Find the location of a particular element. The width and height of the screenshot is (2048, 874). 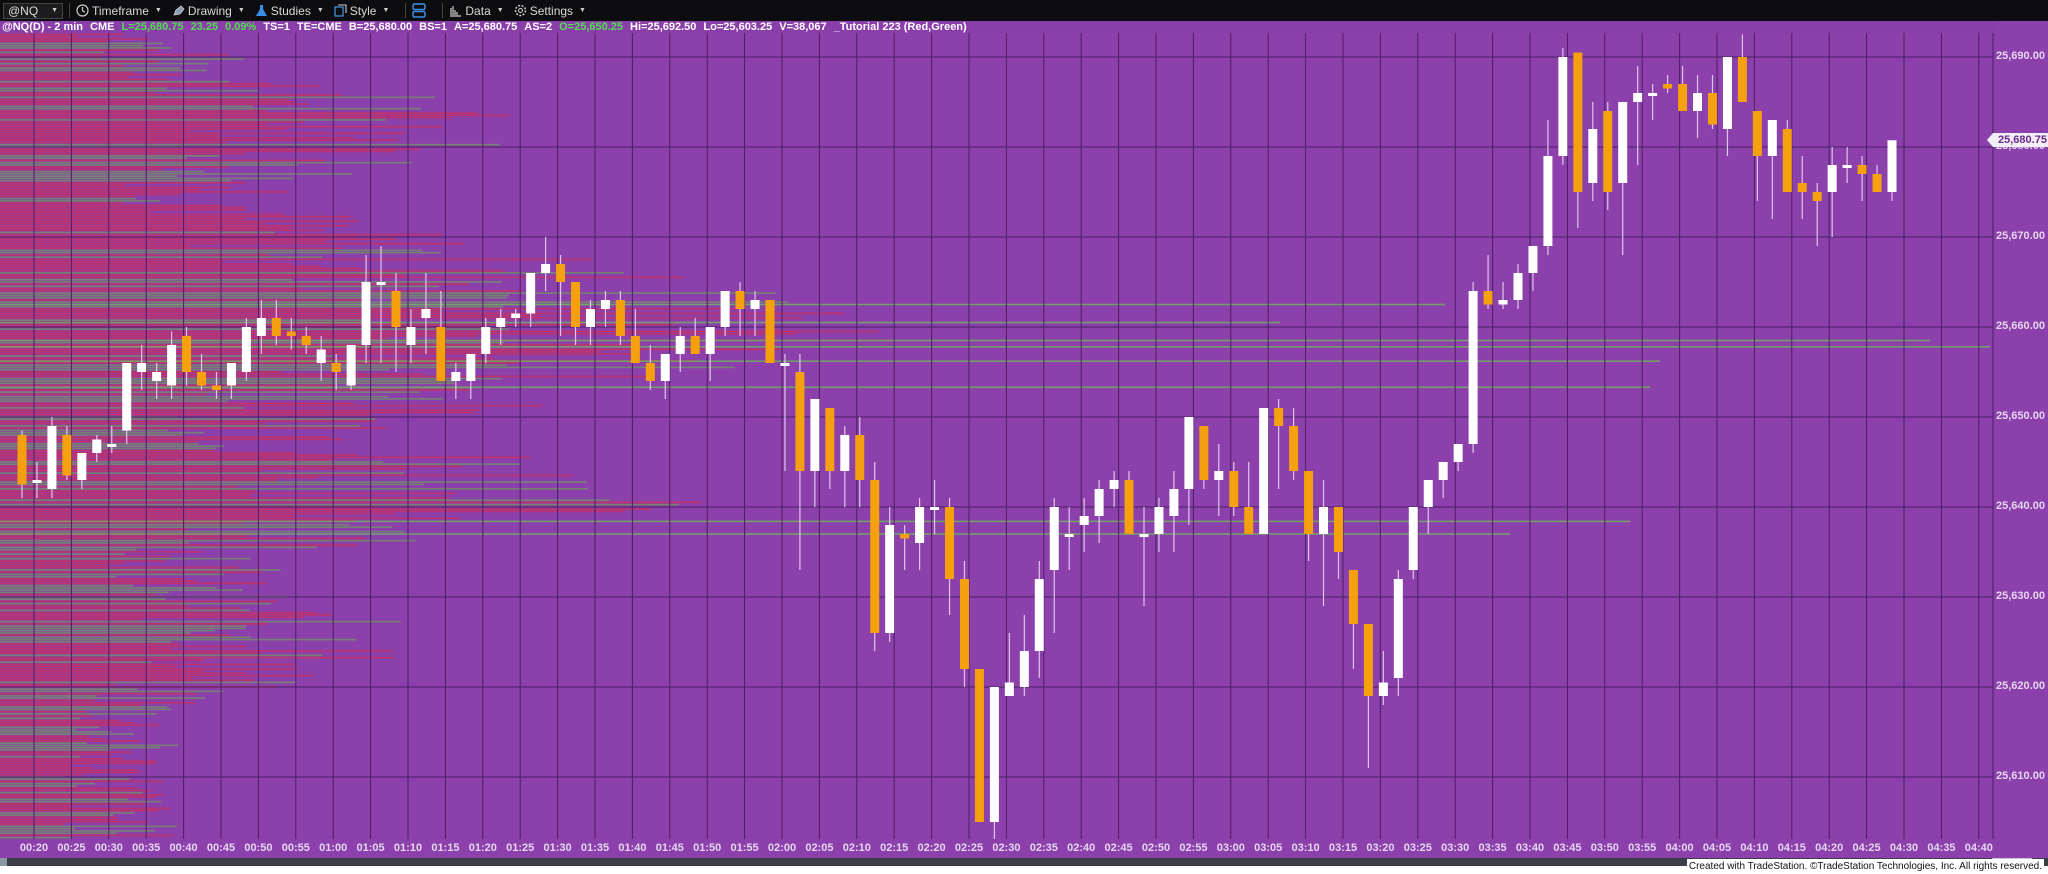

time-tick-label: 04:10 is located at coordinates (1754, 848).